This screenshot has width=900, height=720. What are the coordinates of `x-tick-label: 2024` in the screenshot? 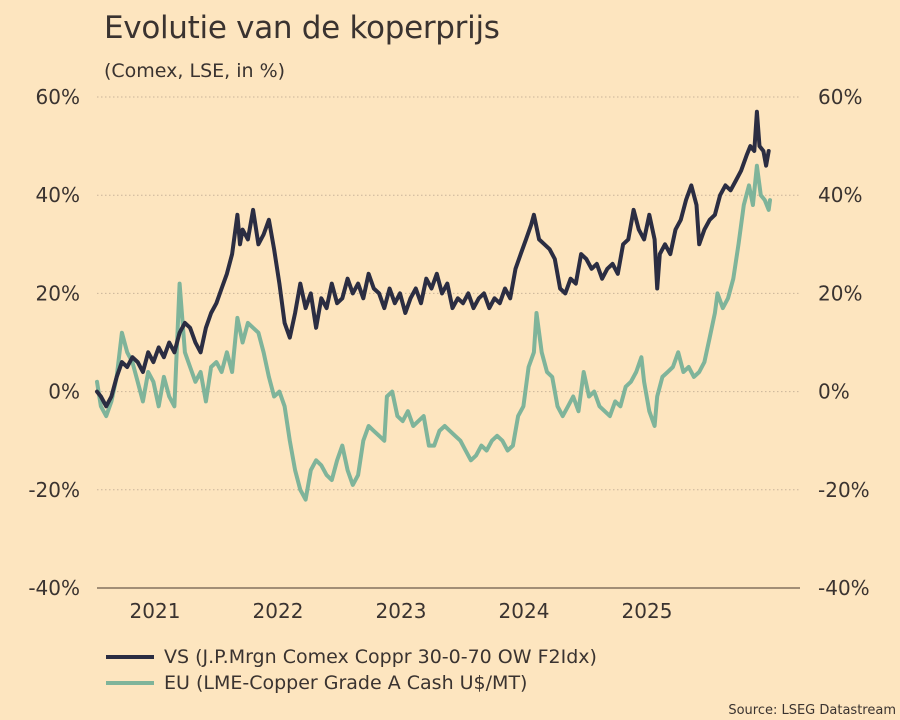 It's located at (524, 611).